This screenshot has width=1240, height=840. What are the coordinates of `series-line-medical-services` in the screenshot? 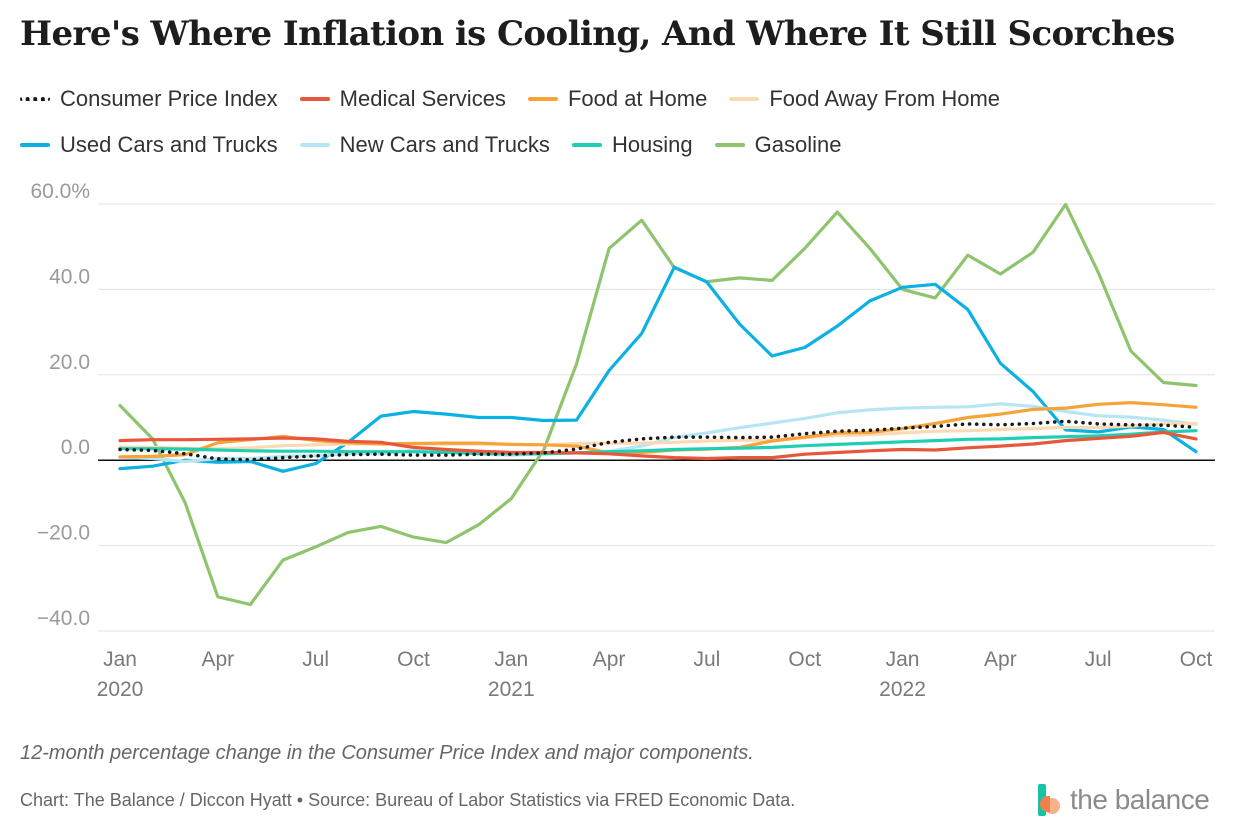 It's located at (658, 445).